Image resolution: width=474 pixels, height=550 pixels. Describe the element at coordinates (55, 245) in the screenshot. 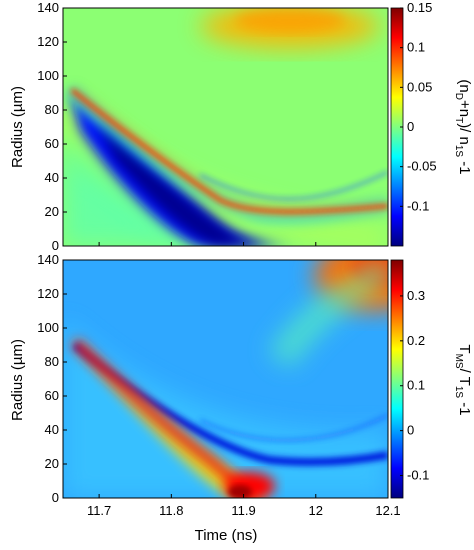

I see `top-y-tick-label: 0` at that location.